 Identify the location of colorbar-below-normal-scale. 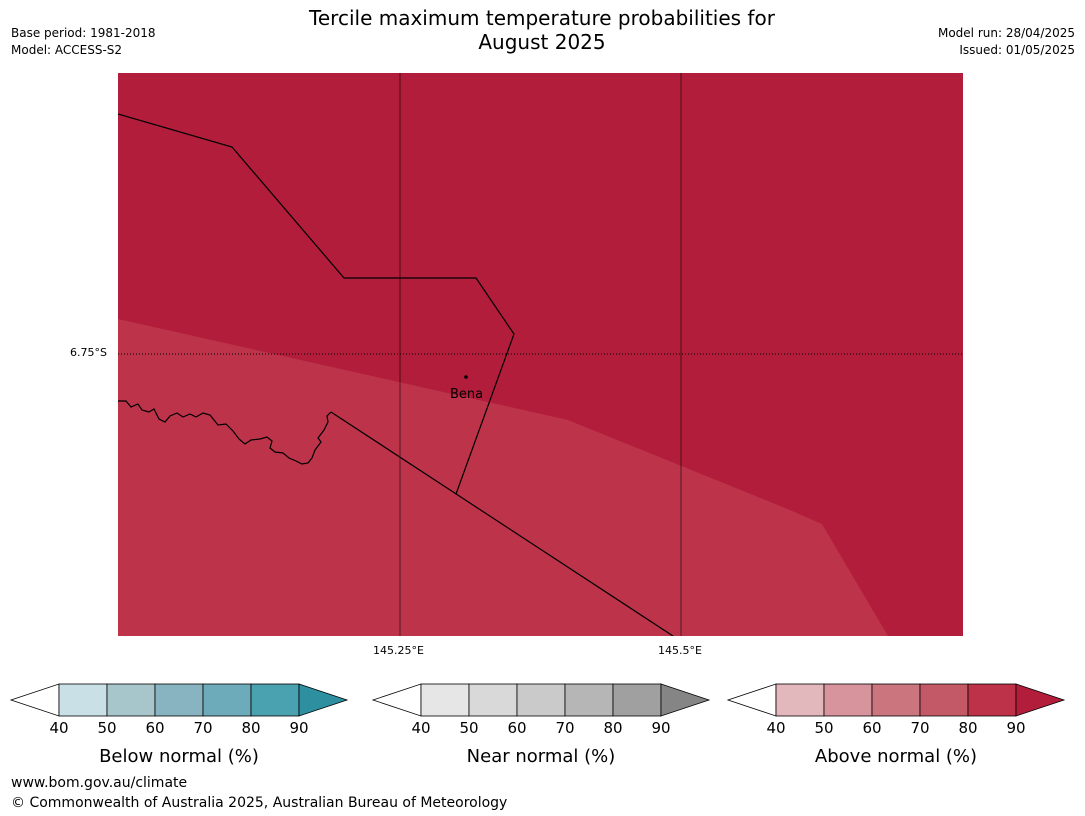
(179, 700).